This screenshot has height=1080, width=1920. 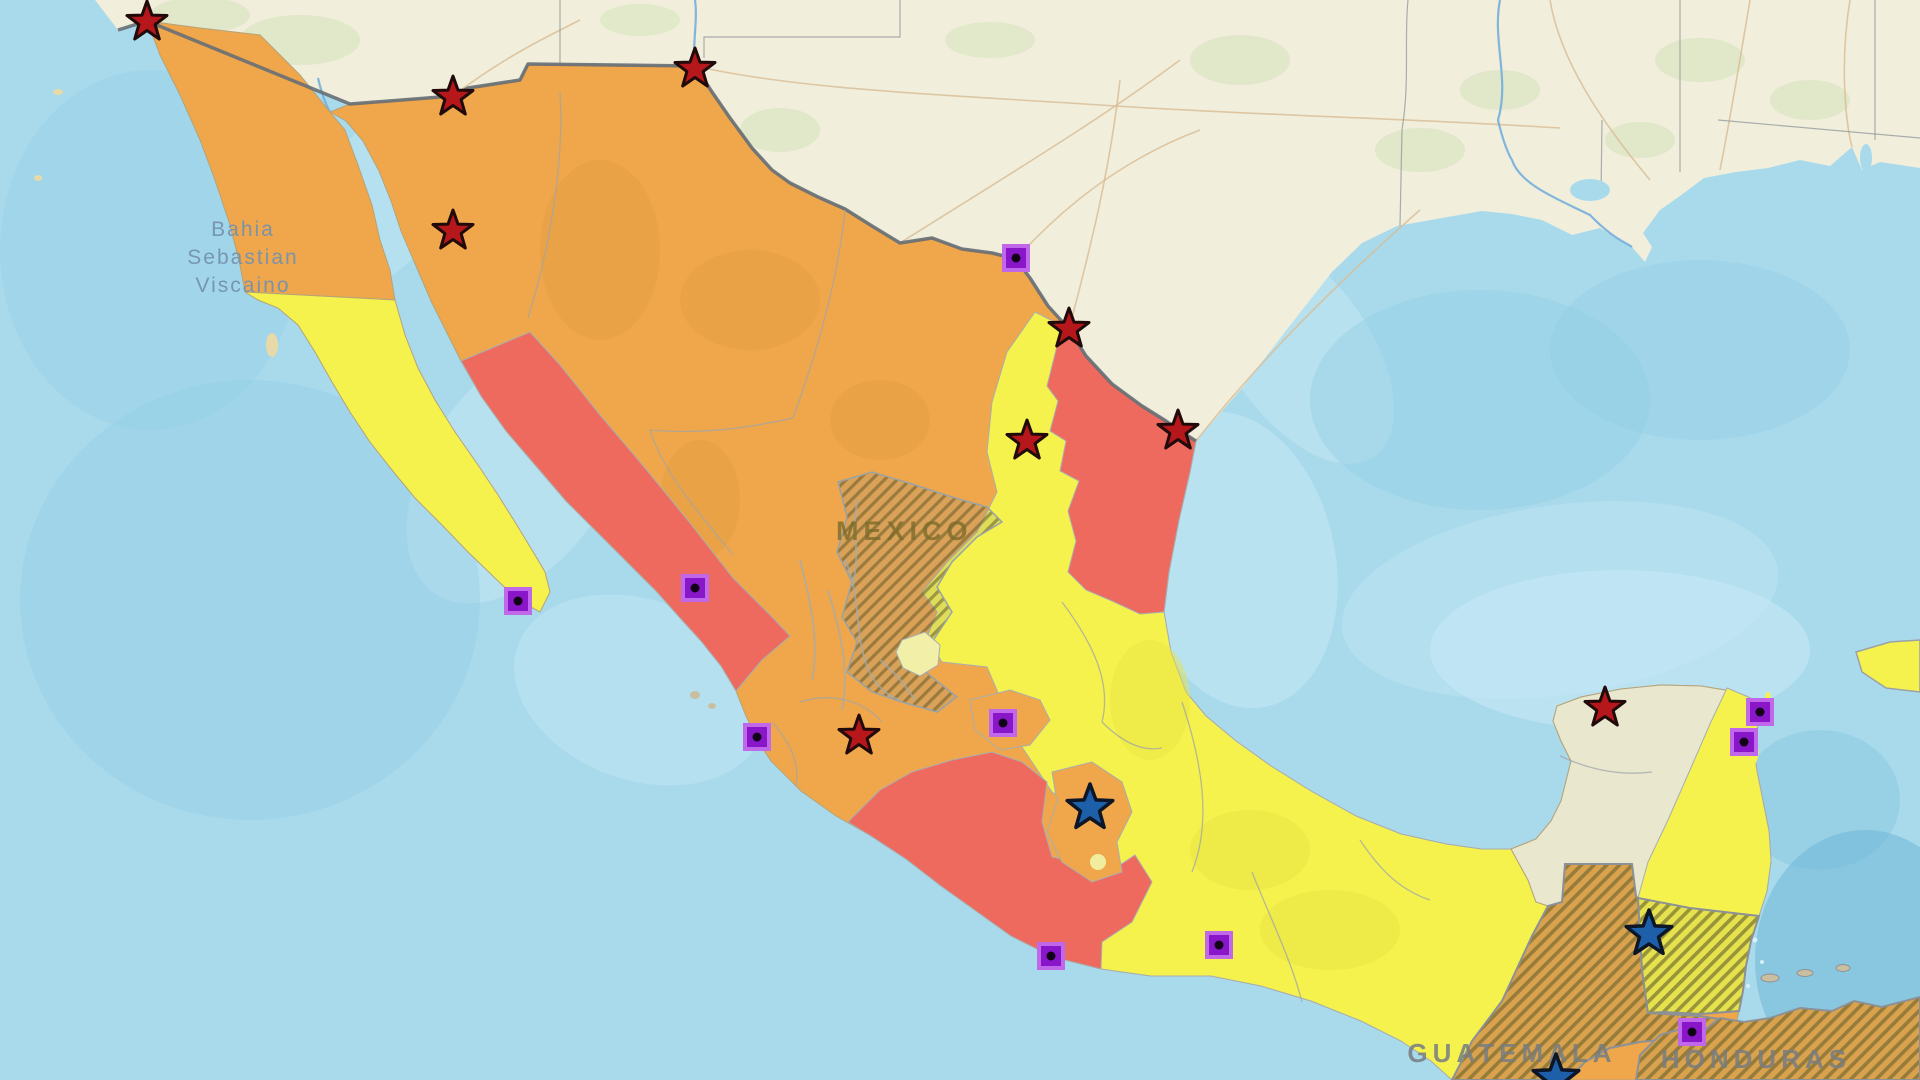 What do you see at coordinates (1255, 805) in the screenshot?
I see `yellow-terrain-shading` at bounding box center [1255, 805].